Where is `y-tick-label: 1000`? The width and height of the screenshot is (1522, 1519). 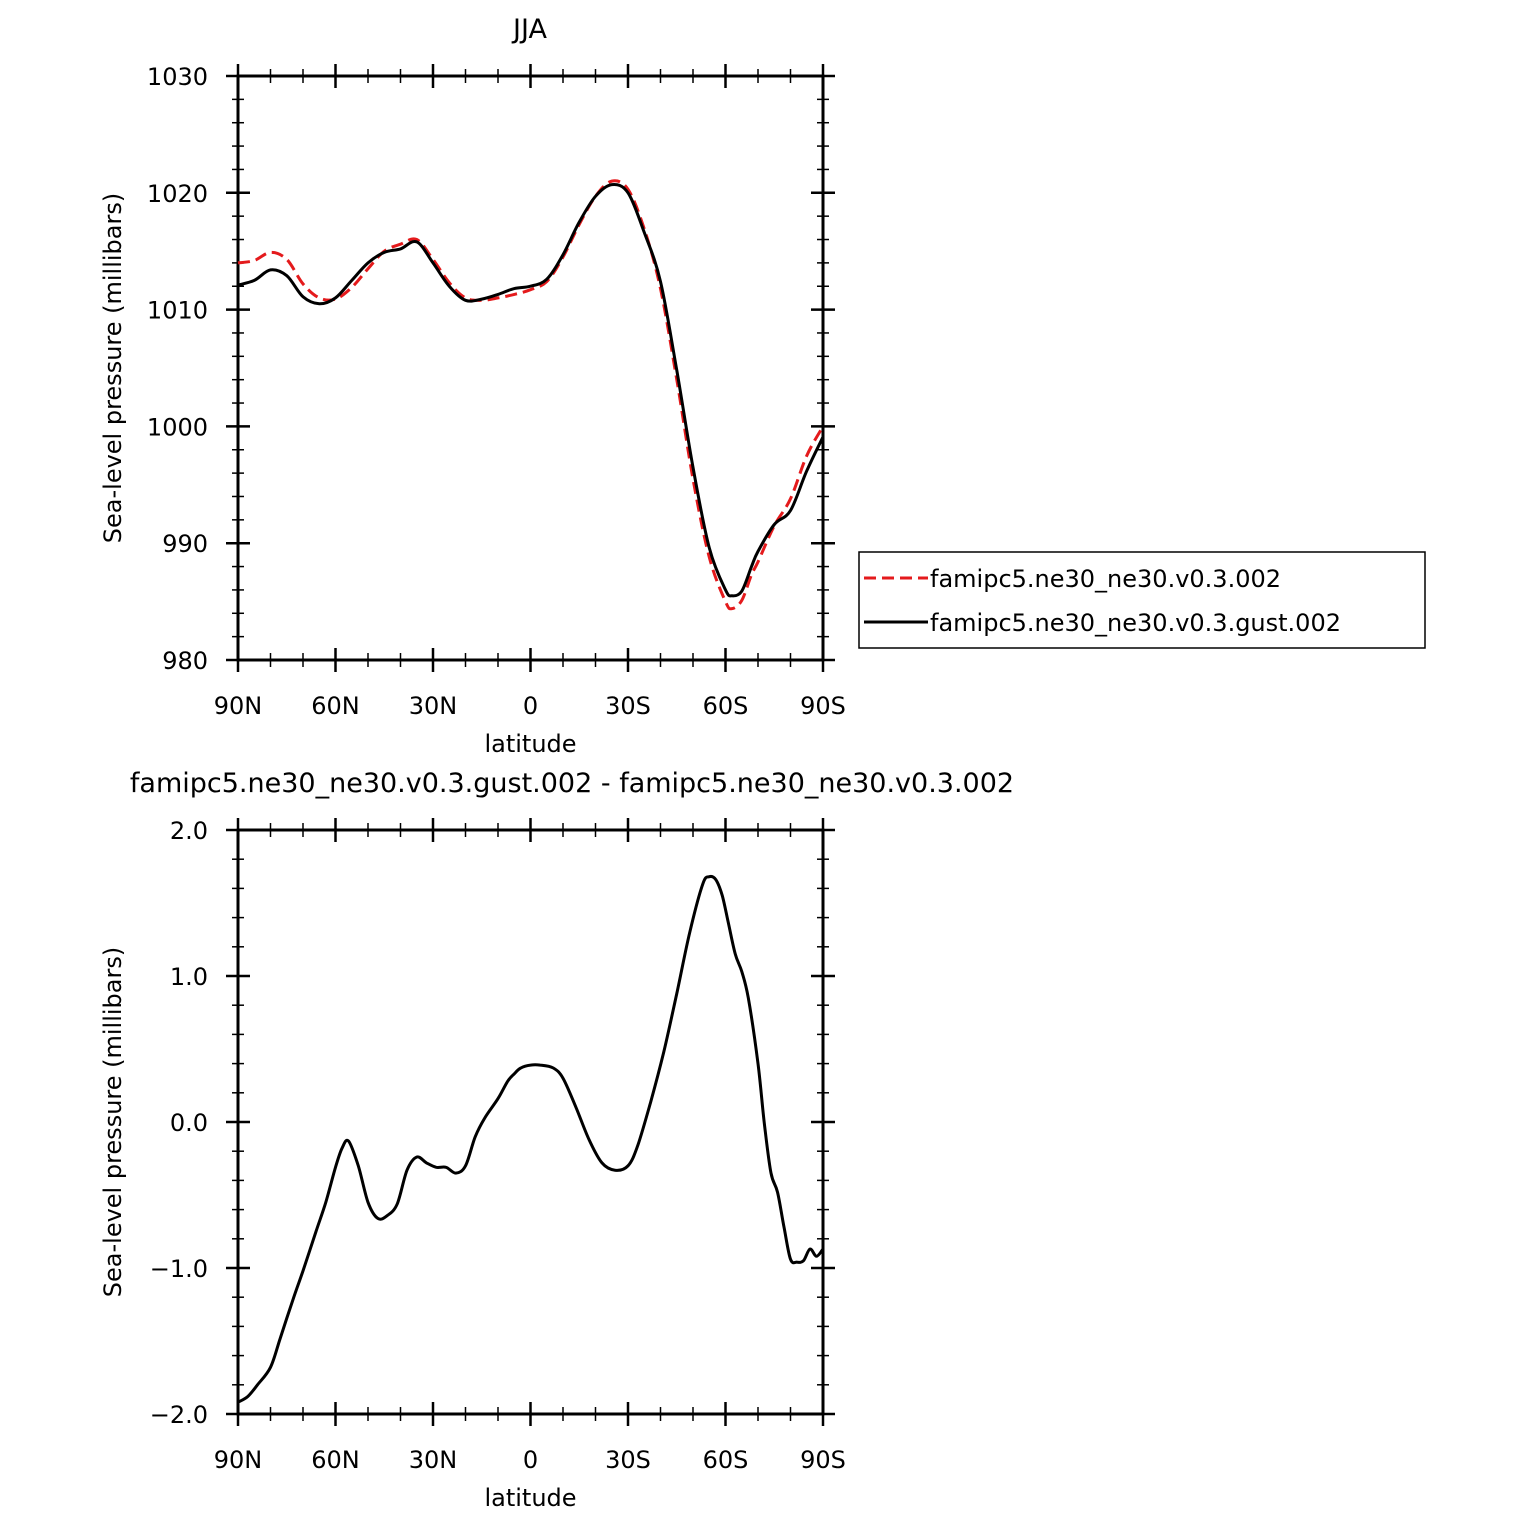
y-tick-label: 1000 is located at coordinates (177, 427).